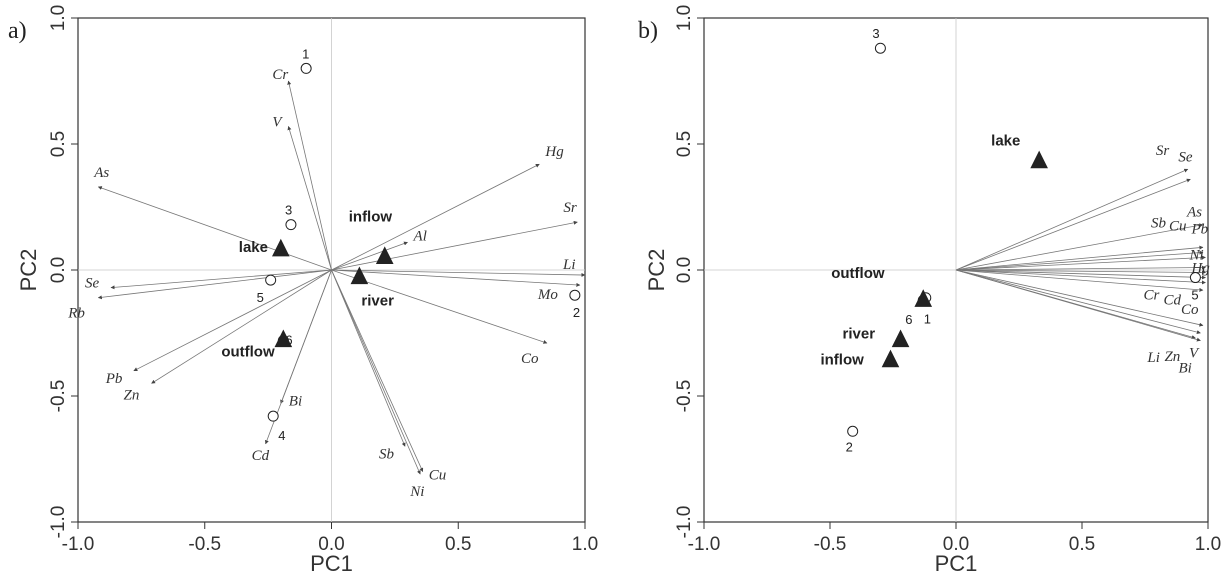 This screenshot has width=1227, height=581. Describe the element at coordinates (458, 273) in the screenshot. I see `loading-arrow-li` at that location.